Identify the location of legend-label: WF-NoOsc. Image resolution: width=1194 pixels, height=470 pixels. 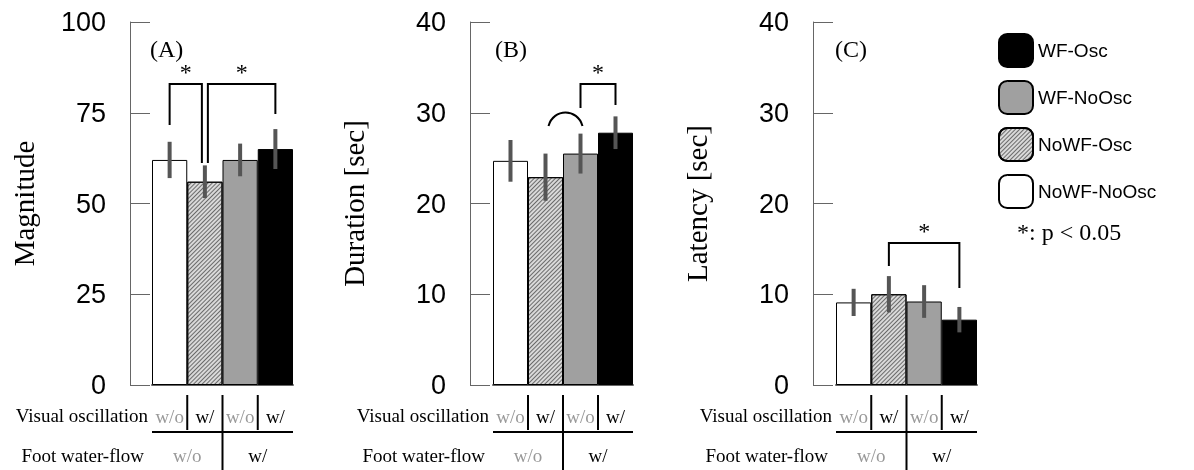
(1085, 97).